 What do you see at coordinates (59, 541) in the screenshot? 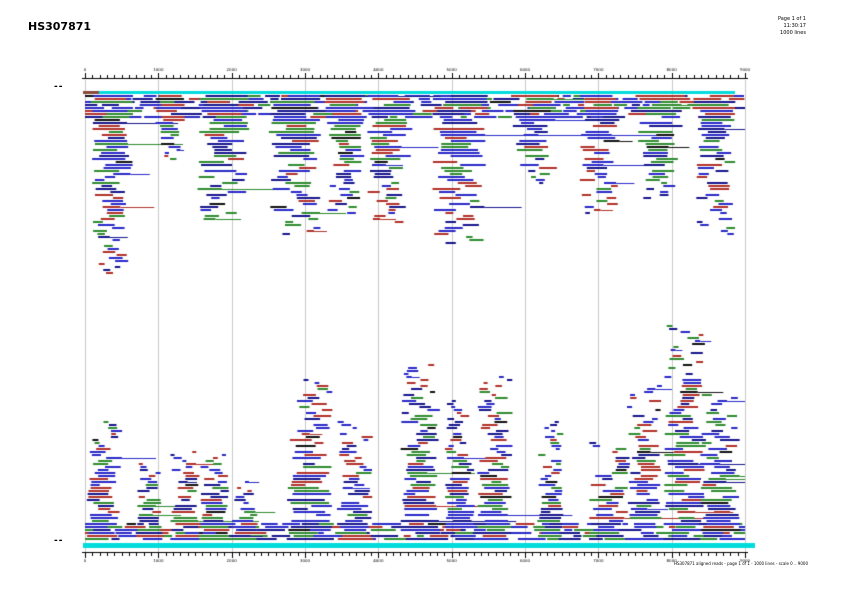
I see `left-margin-marker-bottom: --` at bounding box center [59, 541].